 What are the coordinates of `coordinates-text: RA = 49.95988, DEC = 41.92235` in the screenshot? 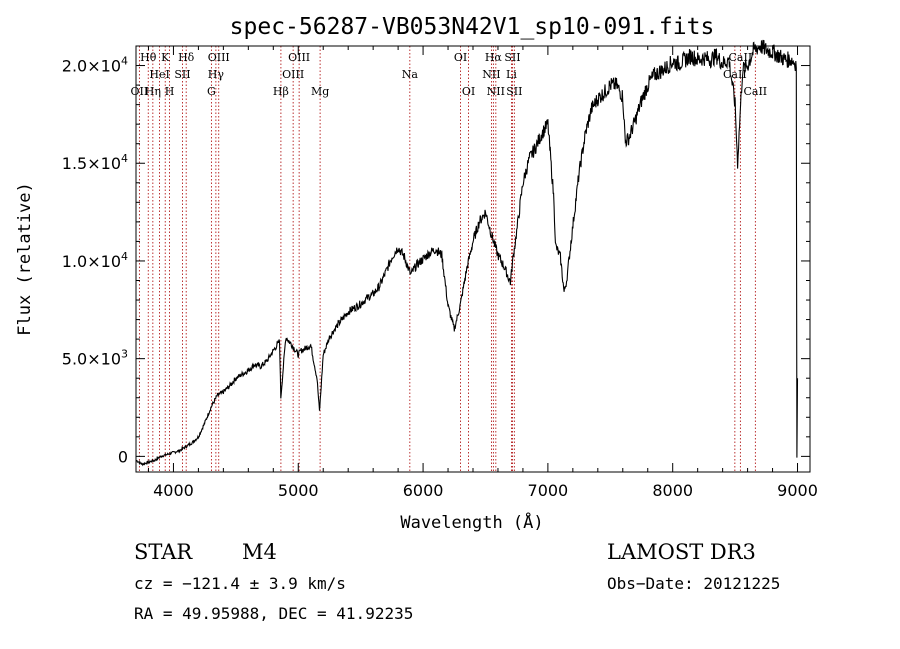 It's located at (274, 613).